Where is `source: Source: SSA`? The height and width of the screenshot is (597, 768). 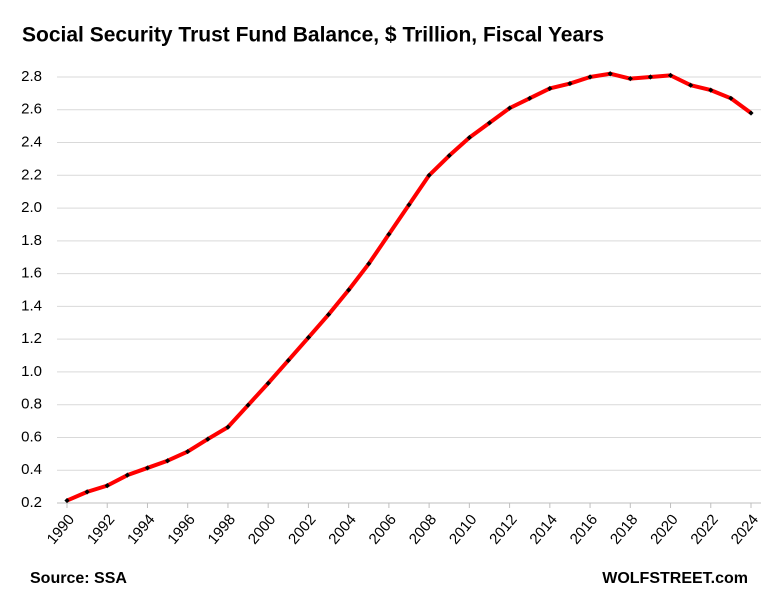 source: Source: SSA is located at coordinates (78, 578).